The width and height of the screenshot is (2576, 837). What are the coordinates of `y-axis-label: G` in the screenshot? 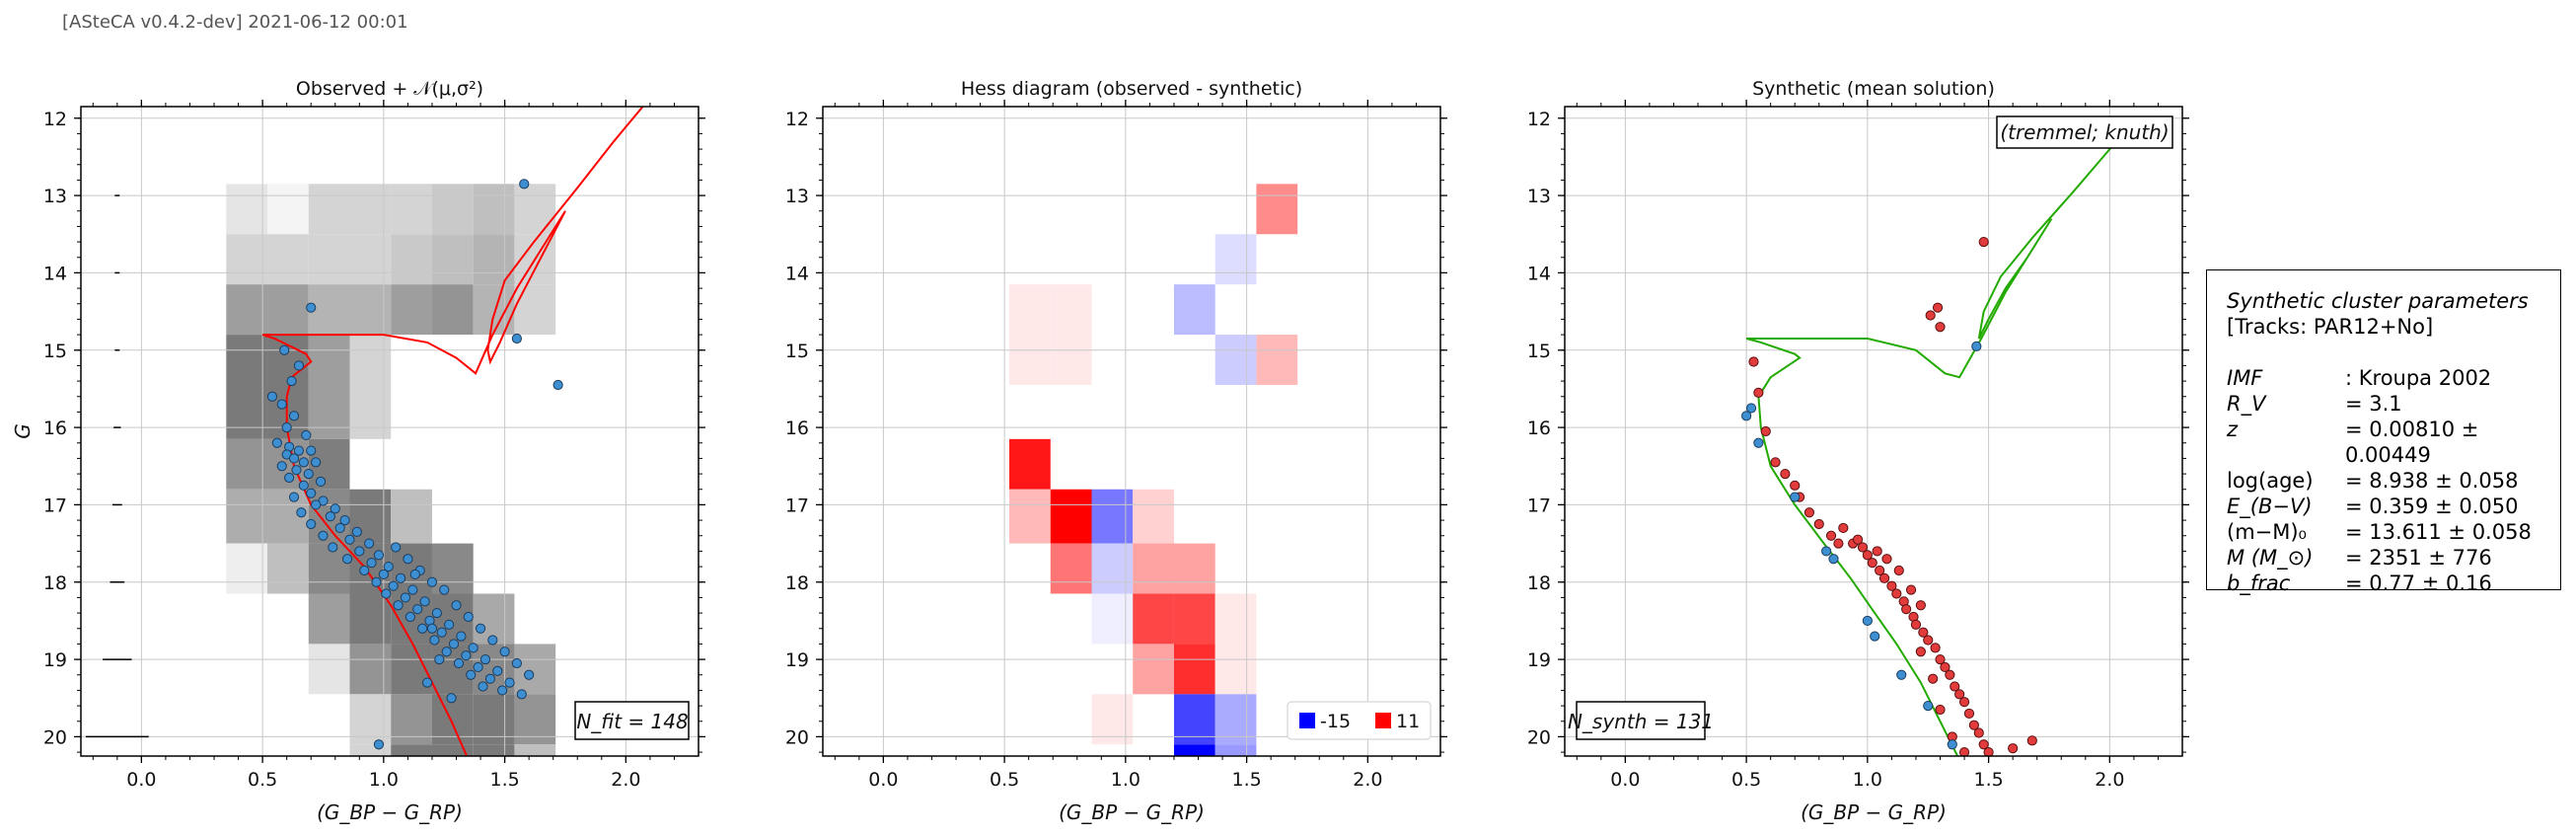 It's located at (23, 431).